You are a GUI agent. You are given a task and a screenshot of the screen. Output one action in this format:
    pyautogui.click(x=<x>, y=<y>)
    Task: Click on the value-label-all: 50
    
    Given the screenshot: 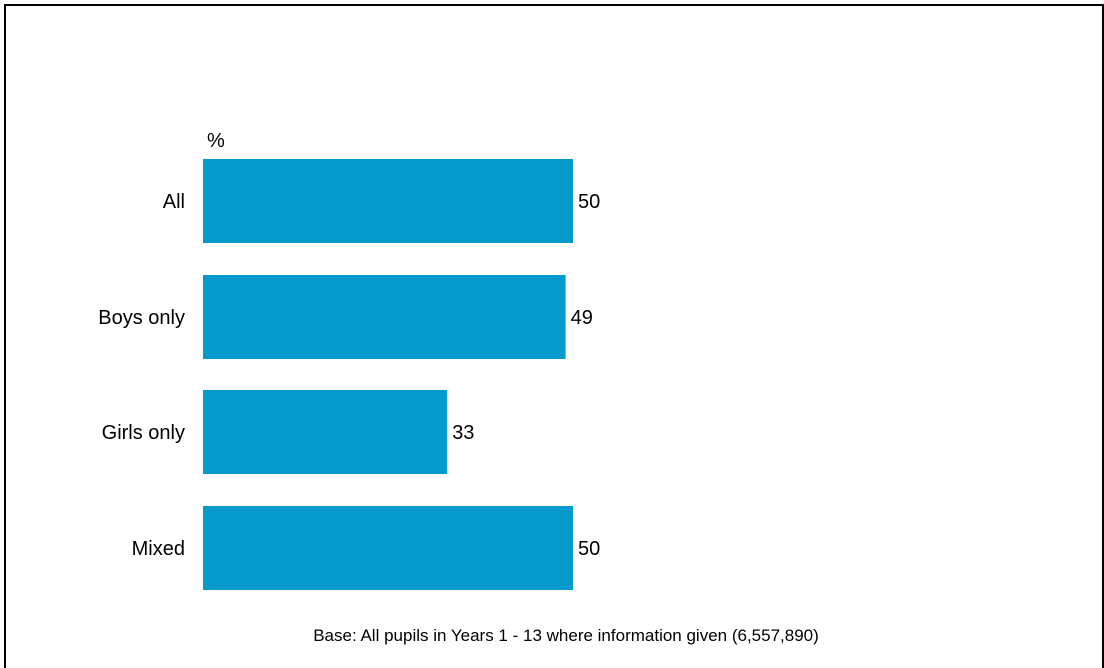 What is the action you would take?
    pyautogui.click(x=589, y=202)
    